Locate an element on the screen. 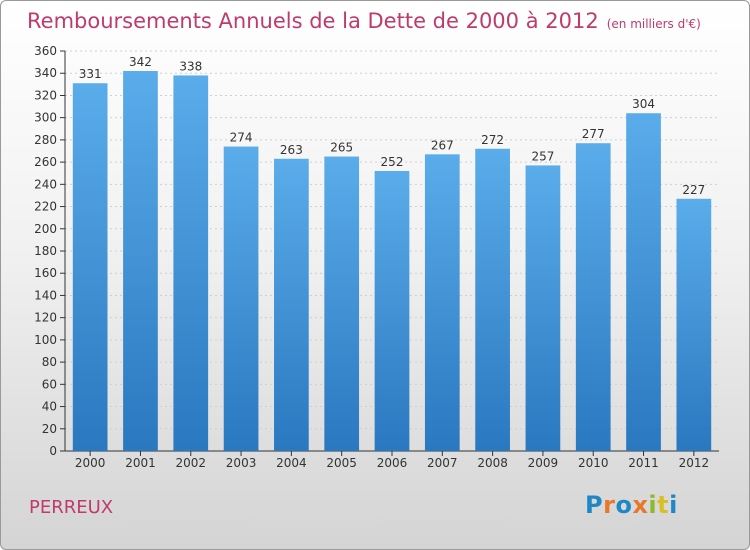  y-tick-label: 360 is located at coordinates (45, 51).